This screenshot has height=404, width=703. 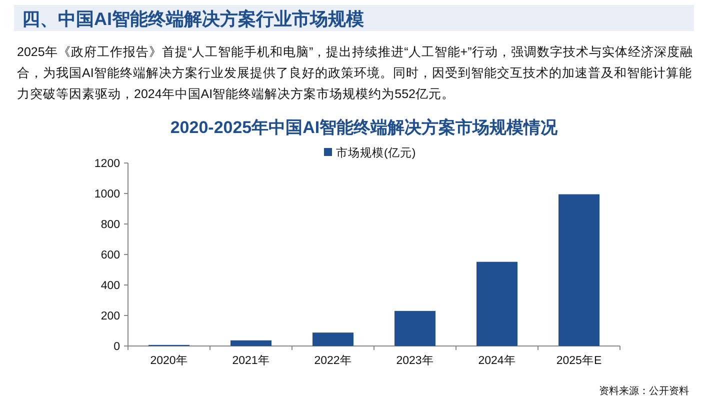 I want to click on y-tick-label: 200, so click(x=110, y=316).